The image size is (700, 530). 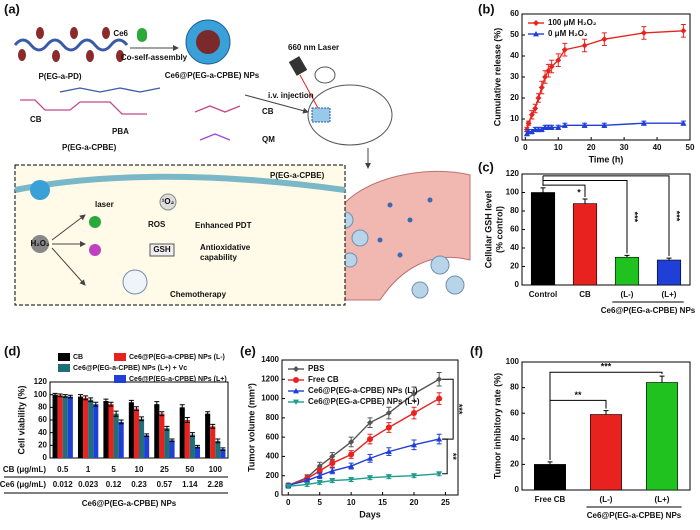 What do you see at coordinates (270, 378) in the screenshot?
I see `y-tick-label: 1200` at bounding box center [270, 378].